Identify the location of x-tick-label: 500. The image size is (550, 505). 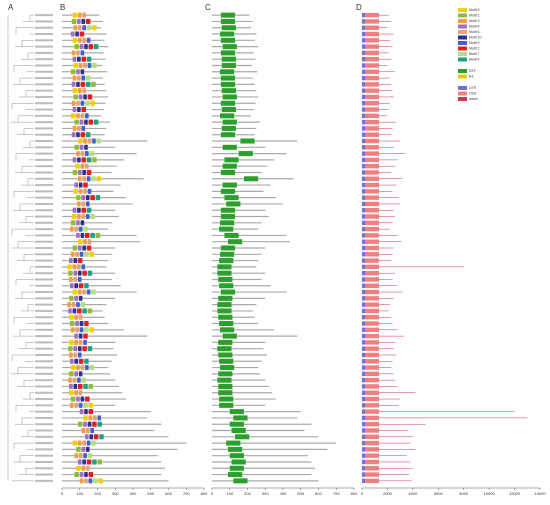
(300, 493).